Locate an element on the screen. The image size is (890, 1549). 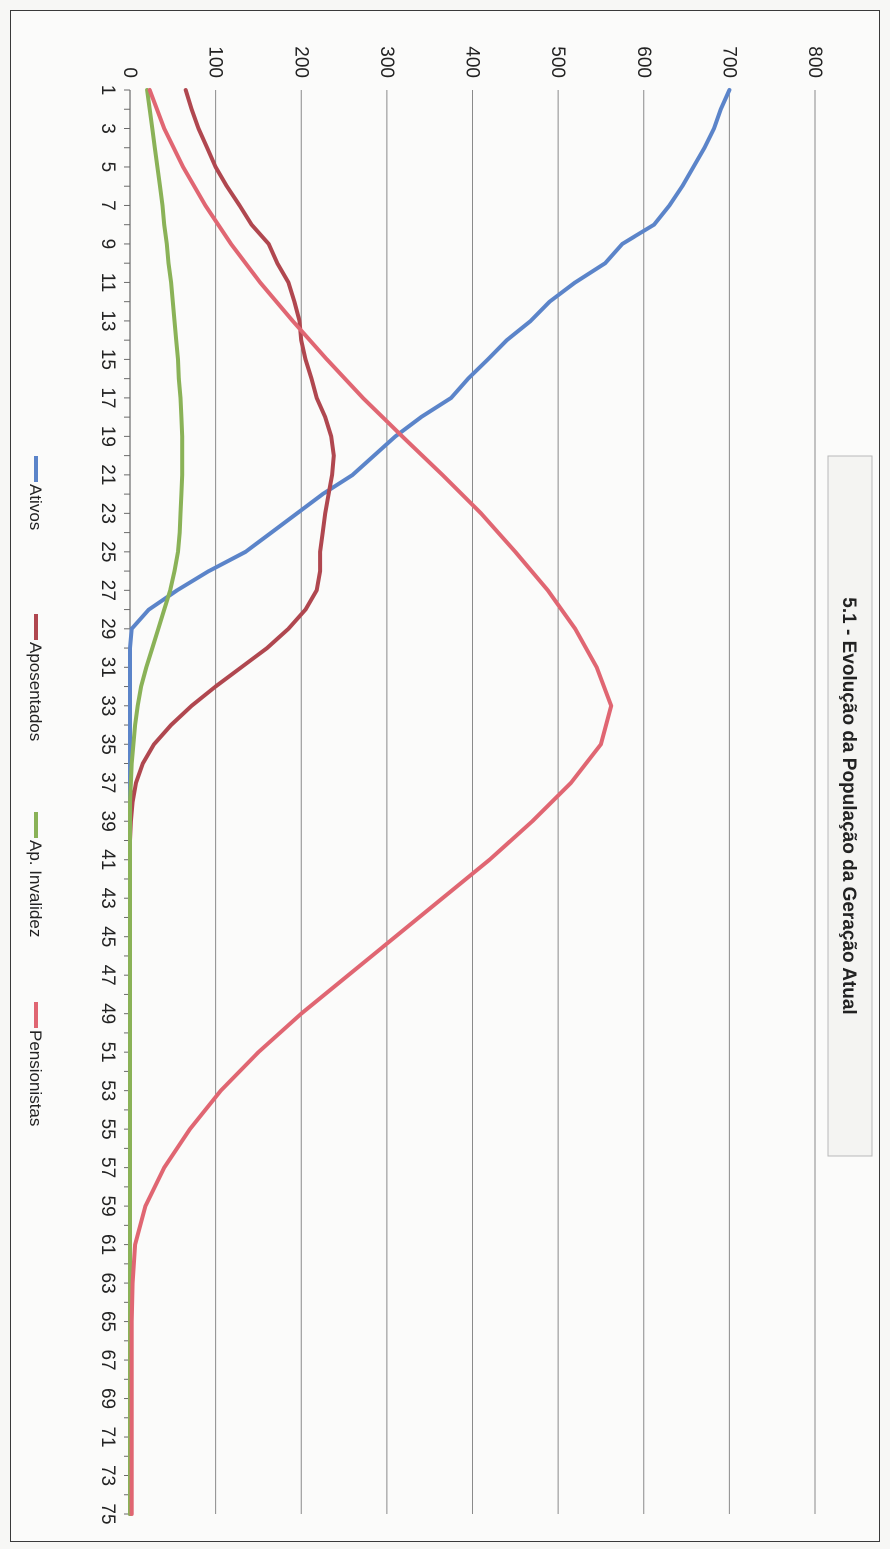
x-tick-label: 7 is located at coordinates (107, 205).